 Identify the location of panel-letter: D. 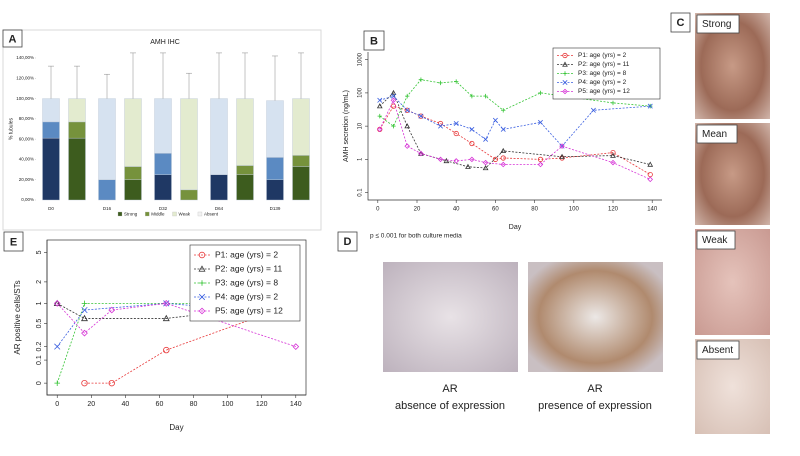
(348, 242).